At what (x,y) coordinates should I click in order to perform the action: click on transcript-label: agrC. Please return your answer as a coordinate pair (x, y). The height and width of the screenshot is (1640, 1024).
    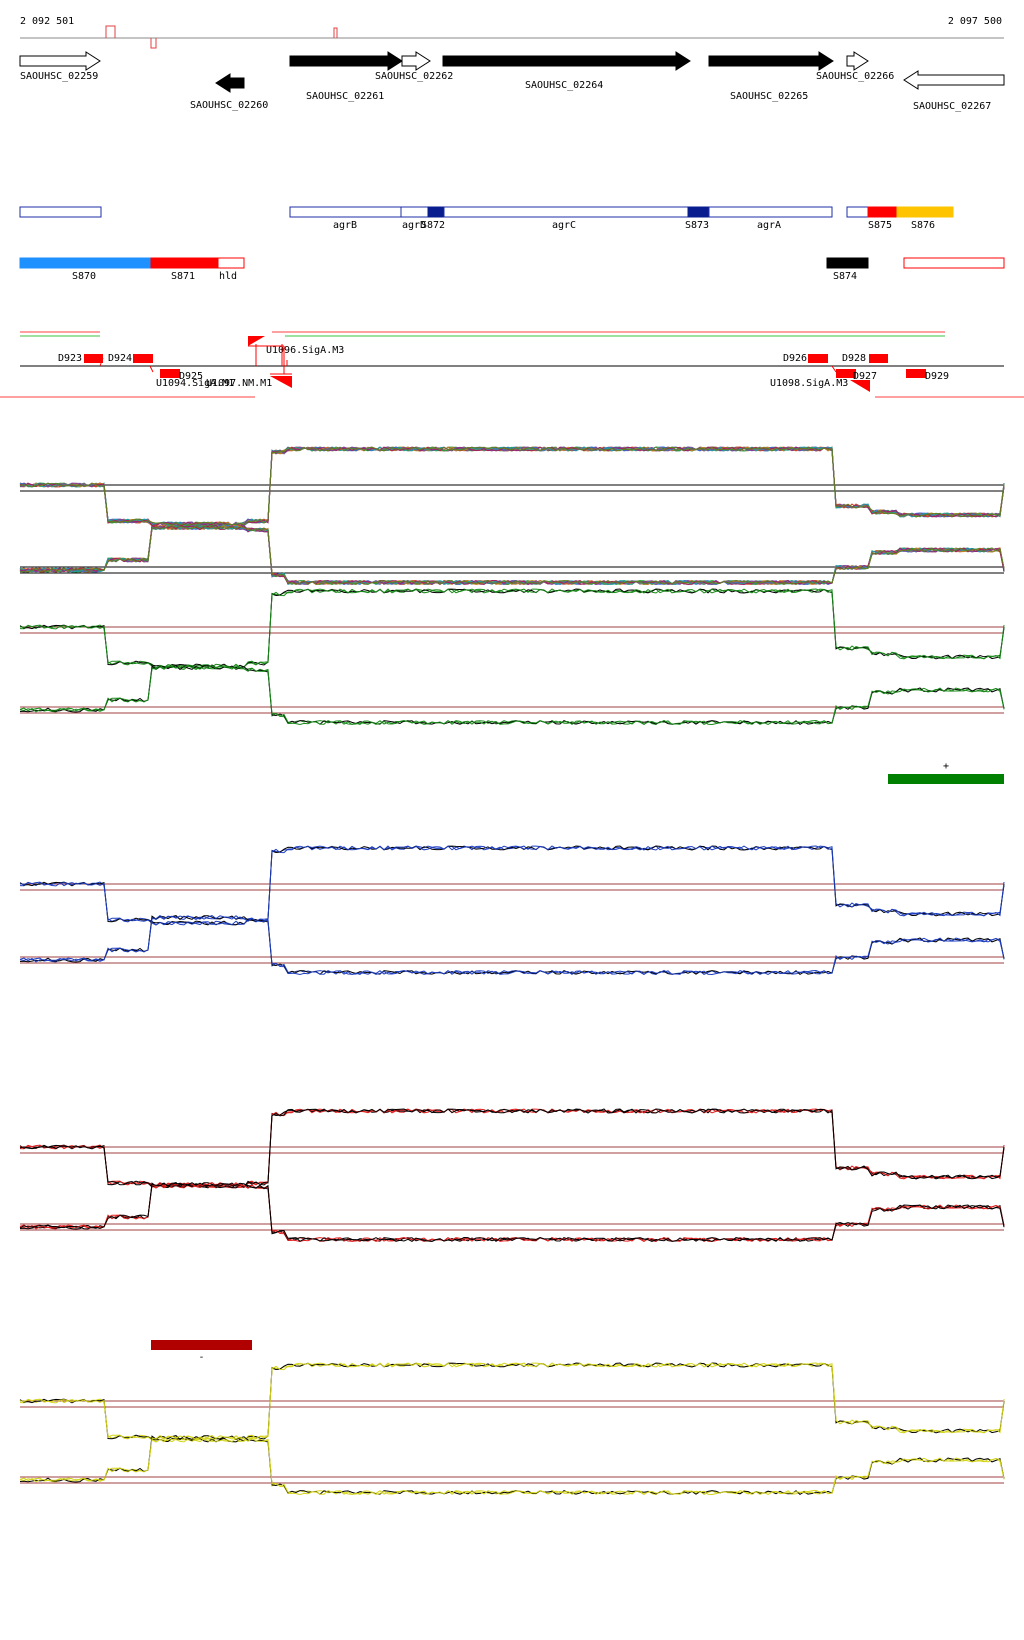
    Looking at the image, I should click on (564, 225).